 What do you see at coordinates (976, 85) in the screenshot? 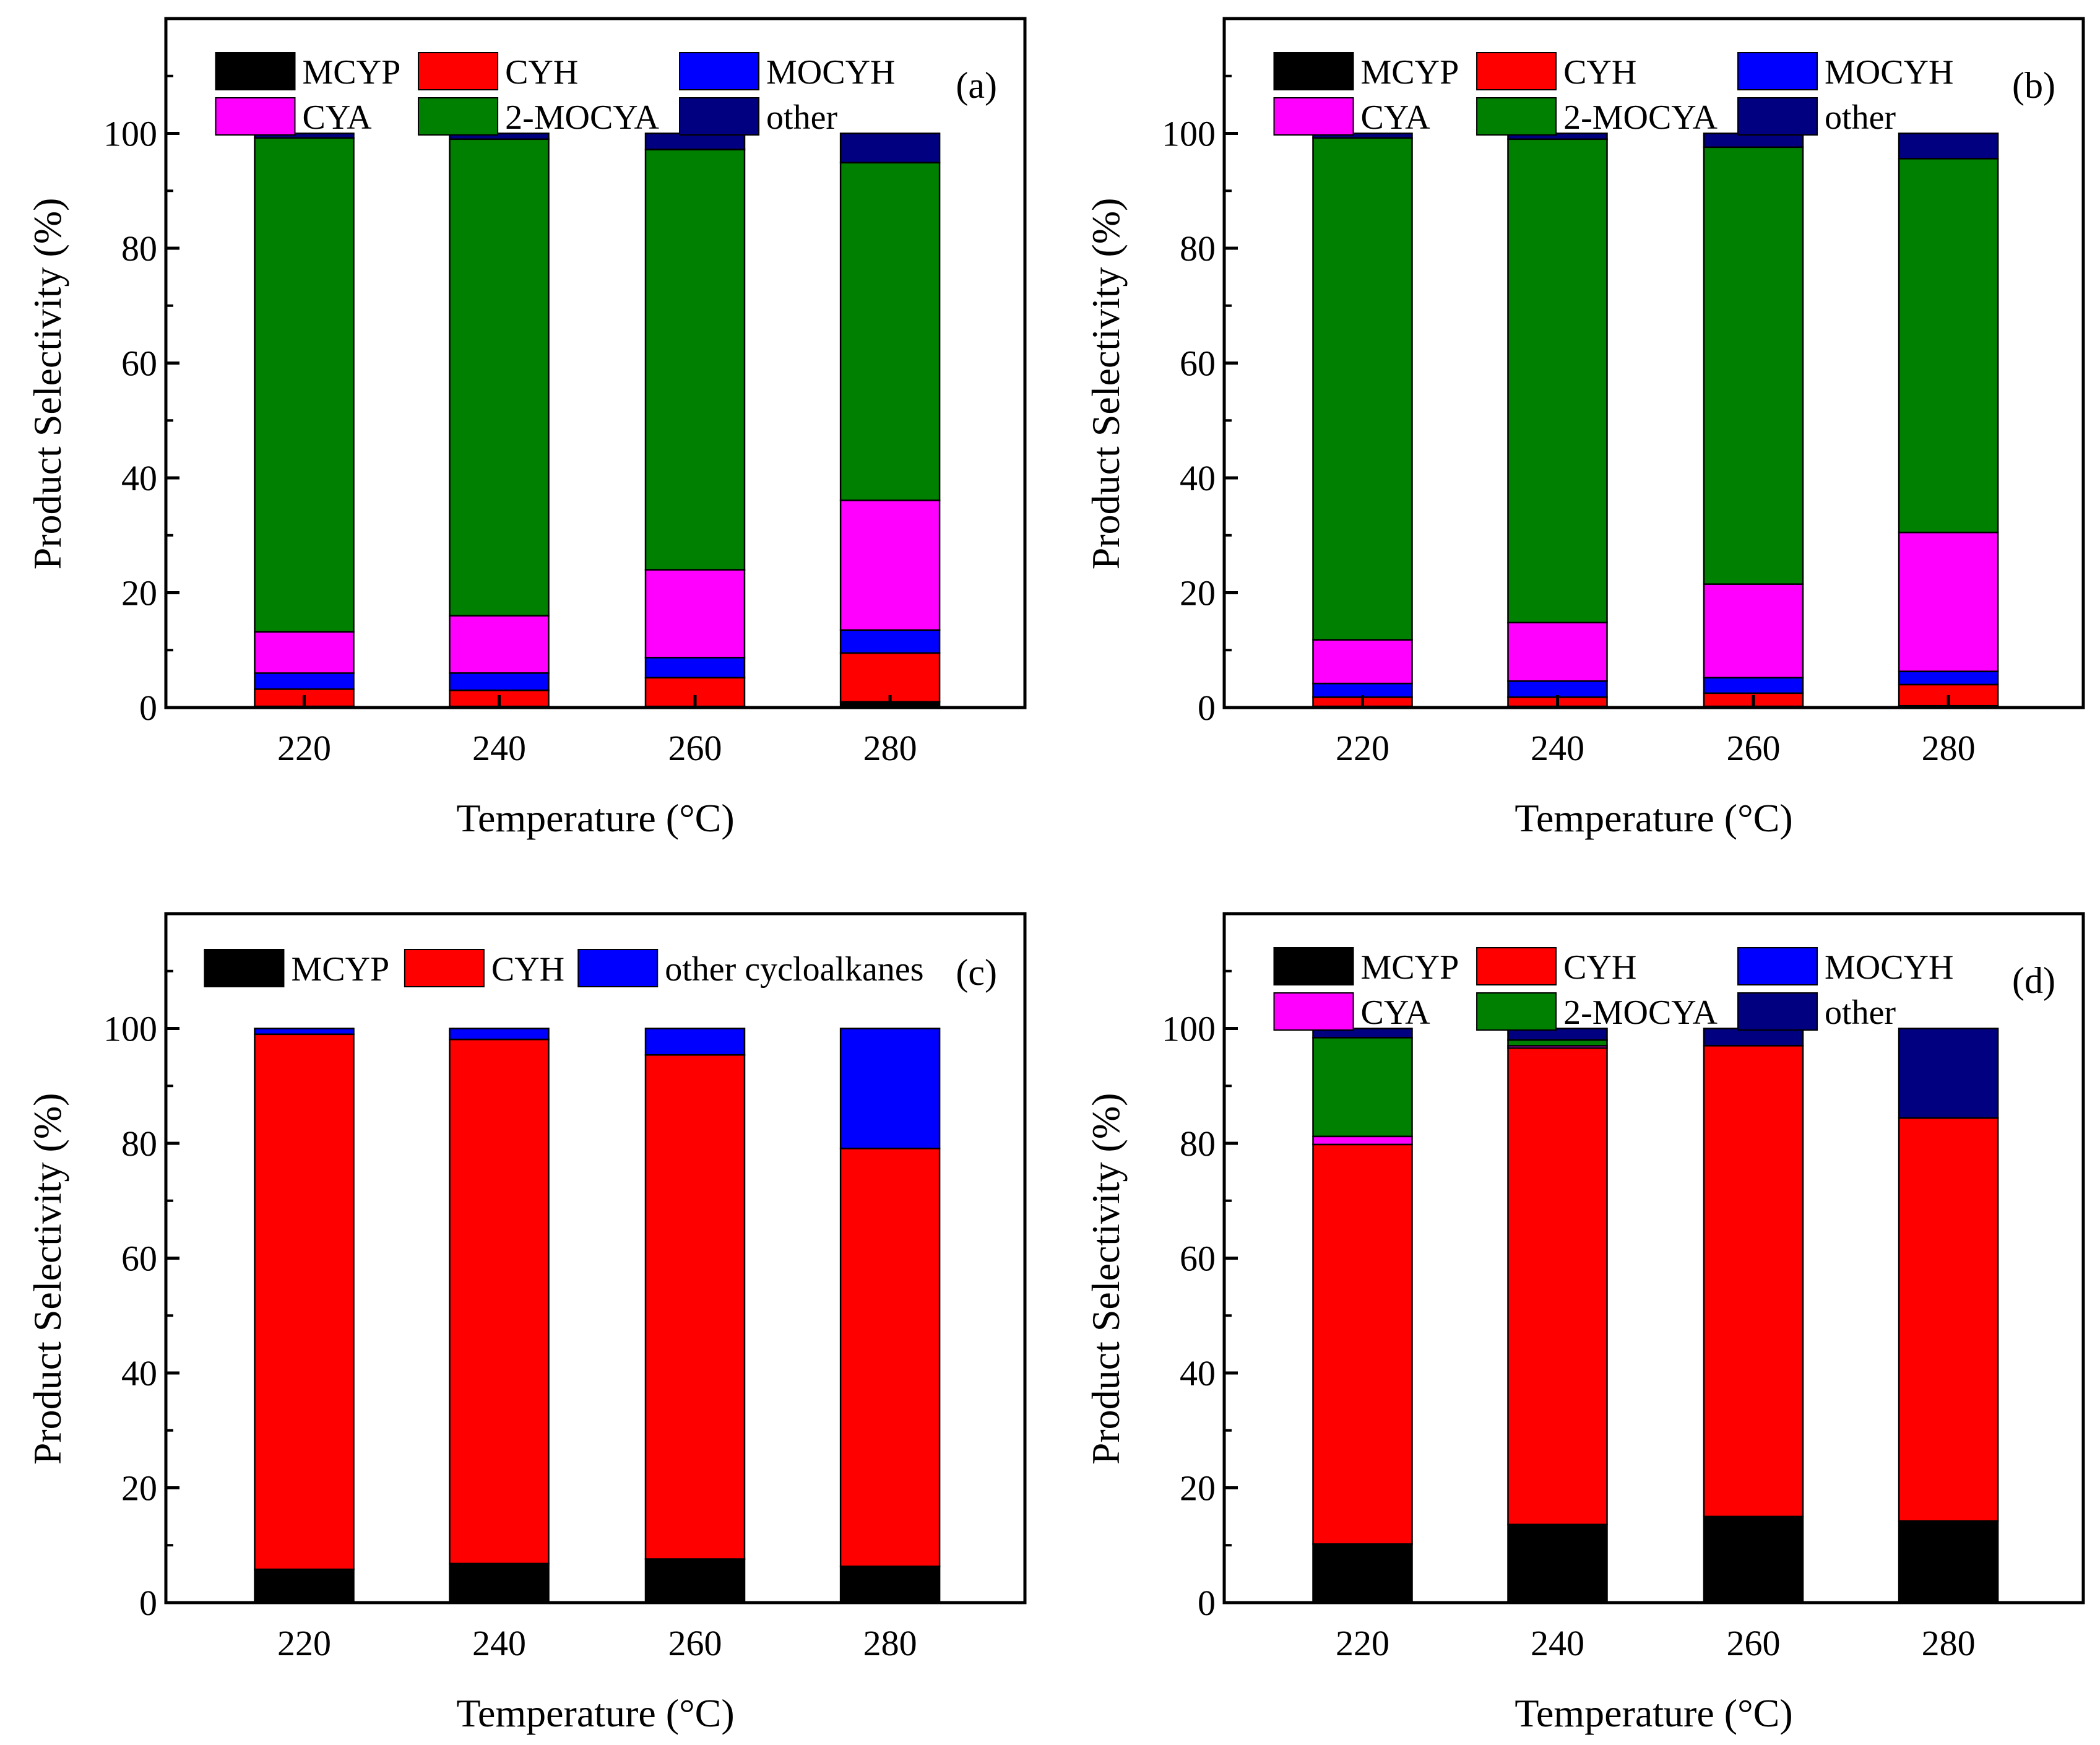
I see `panel-label: (a)` at bounding box center [976, 85].